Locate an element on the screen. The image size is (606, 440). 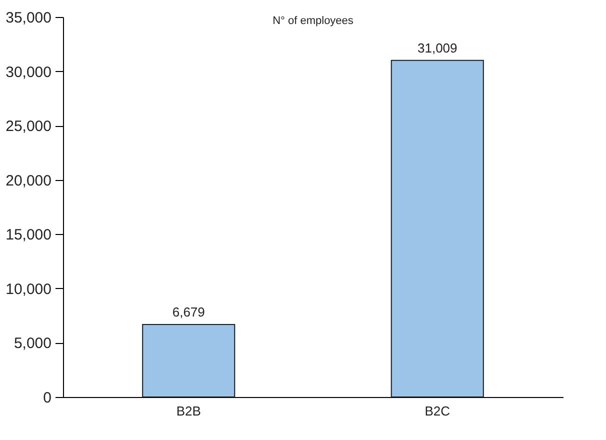
y-tick-label: 30,000 is located at coordinates (29, 72).